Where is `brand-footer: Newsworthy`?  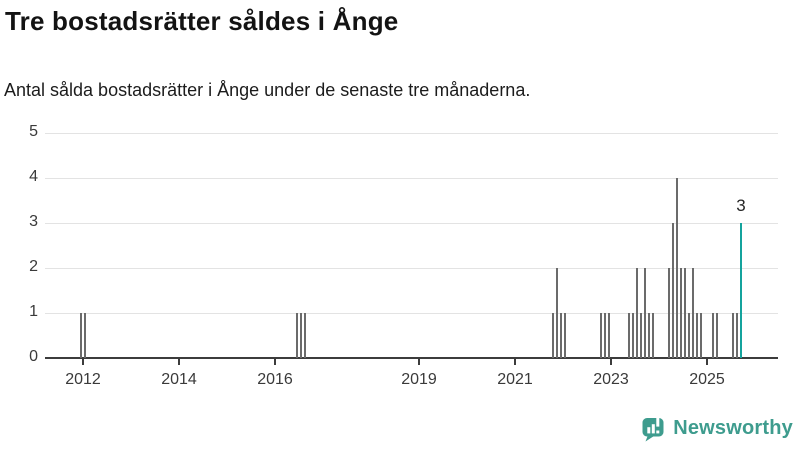 brand-footer: Newsworthy is located at coordinates (717, 428).